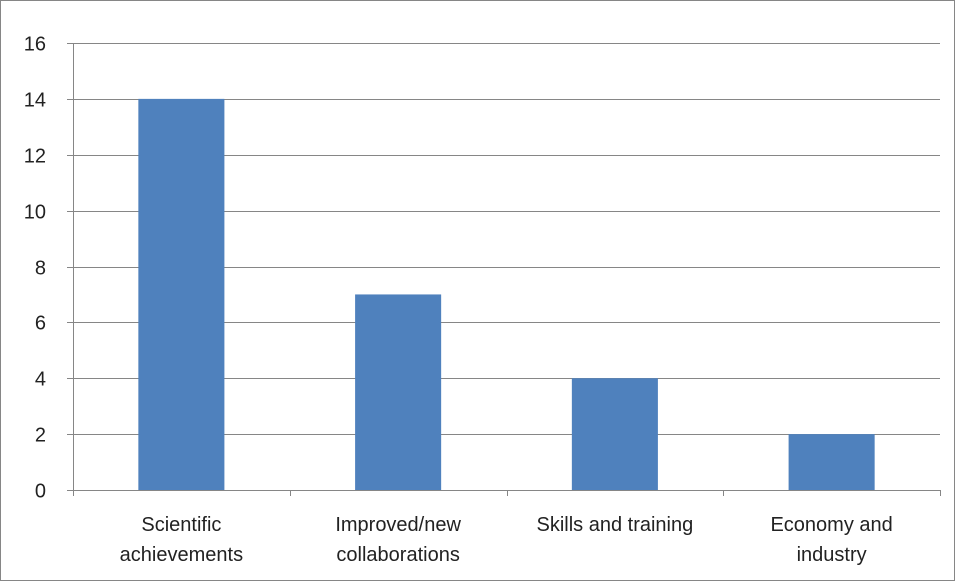 The image size is (956, 587). Describe the element at coordinates (40, 324) in the screenshot. I see `y-tick-label-6: 6` at that location.